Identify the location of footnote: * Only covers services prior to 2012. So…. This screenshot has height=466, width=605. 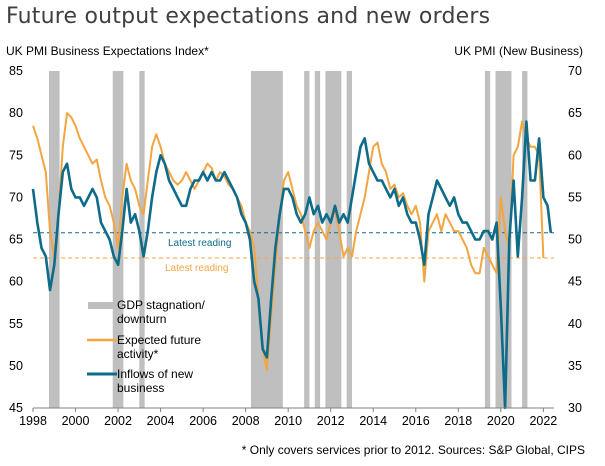
(413, 450).